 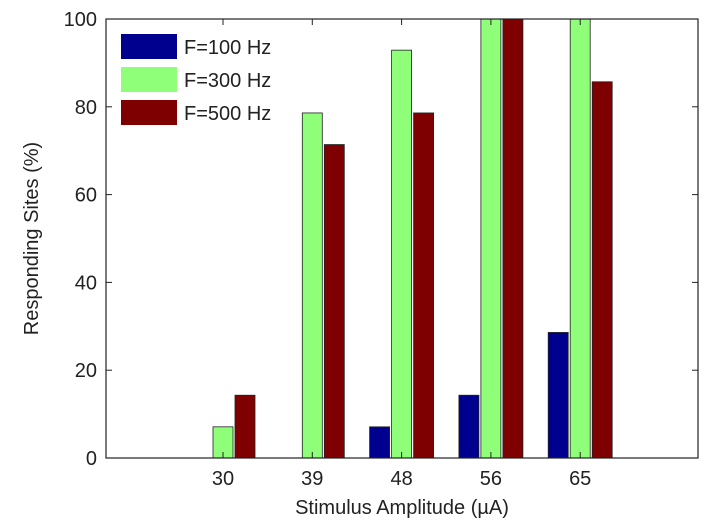 What do you see at coordinates (491, 479) in the screenshot?
I see `x-tick-label: 56` at bounding box center [491, 479].